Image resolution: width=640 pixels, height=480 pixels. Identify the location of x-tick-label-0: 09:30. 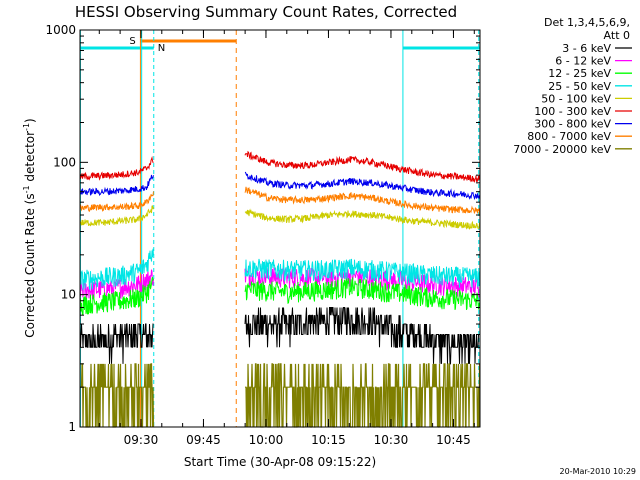
(141, 440).